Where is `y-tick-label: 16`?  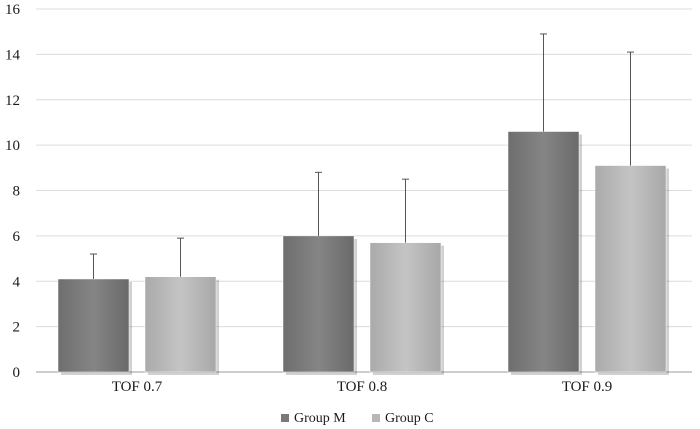
y-tick-label: 16 is located at coordinates (13, 10).